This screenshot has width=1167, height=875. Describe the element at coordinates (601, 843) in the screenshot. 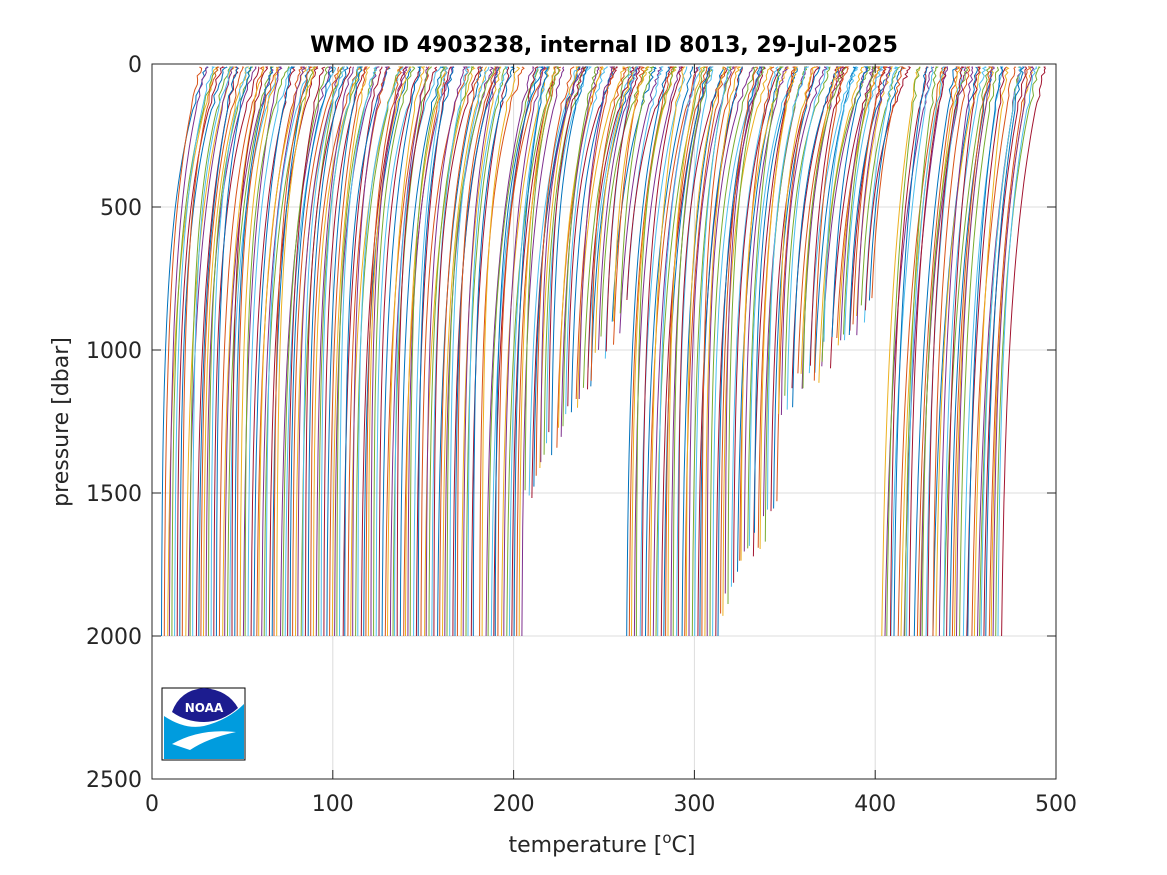

I see `x-axis-label: temperature [oC]` at that location.